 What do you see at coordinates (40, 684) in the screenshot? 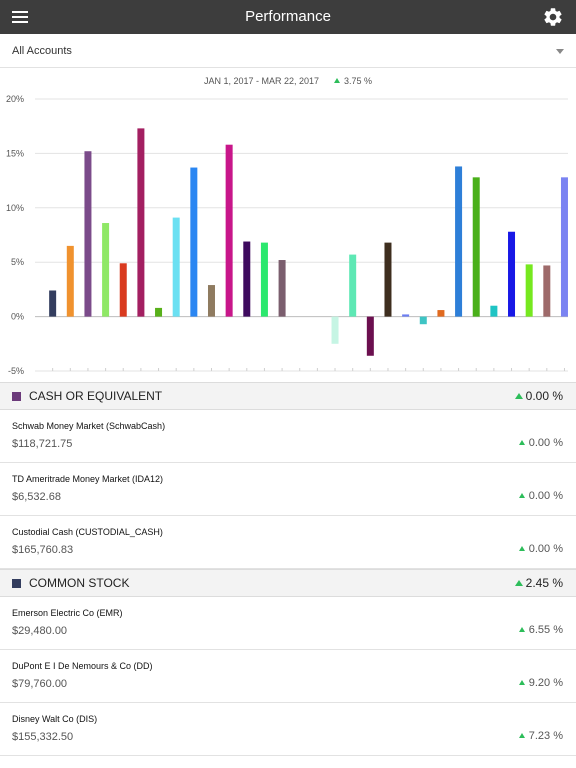
I see `holding-value: $79,760.00` at bounding box center [40, 684].